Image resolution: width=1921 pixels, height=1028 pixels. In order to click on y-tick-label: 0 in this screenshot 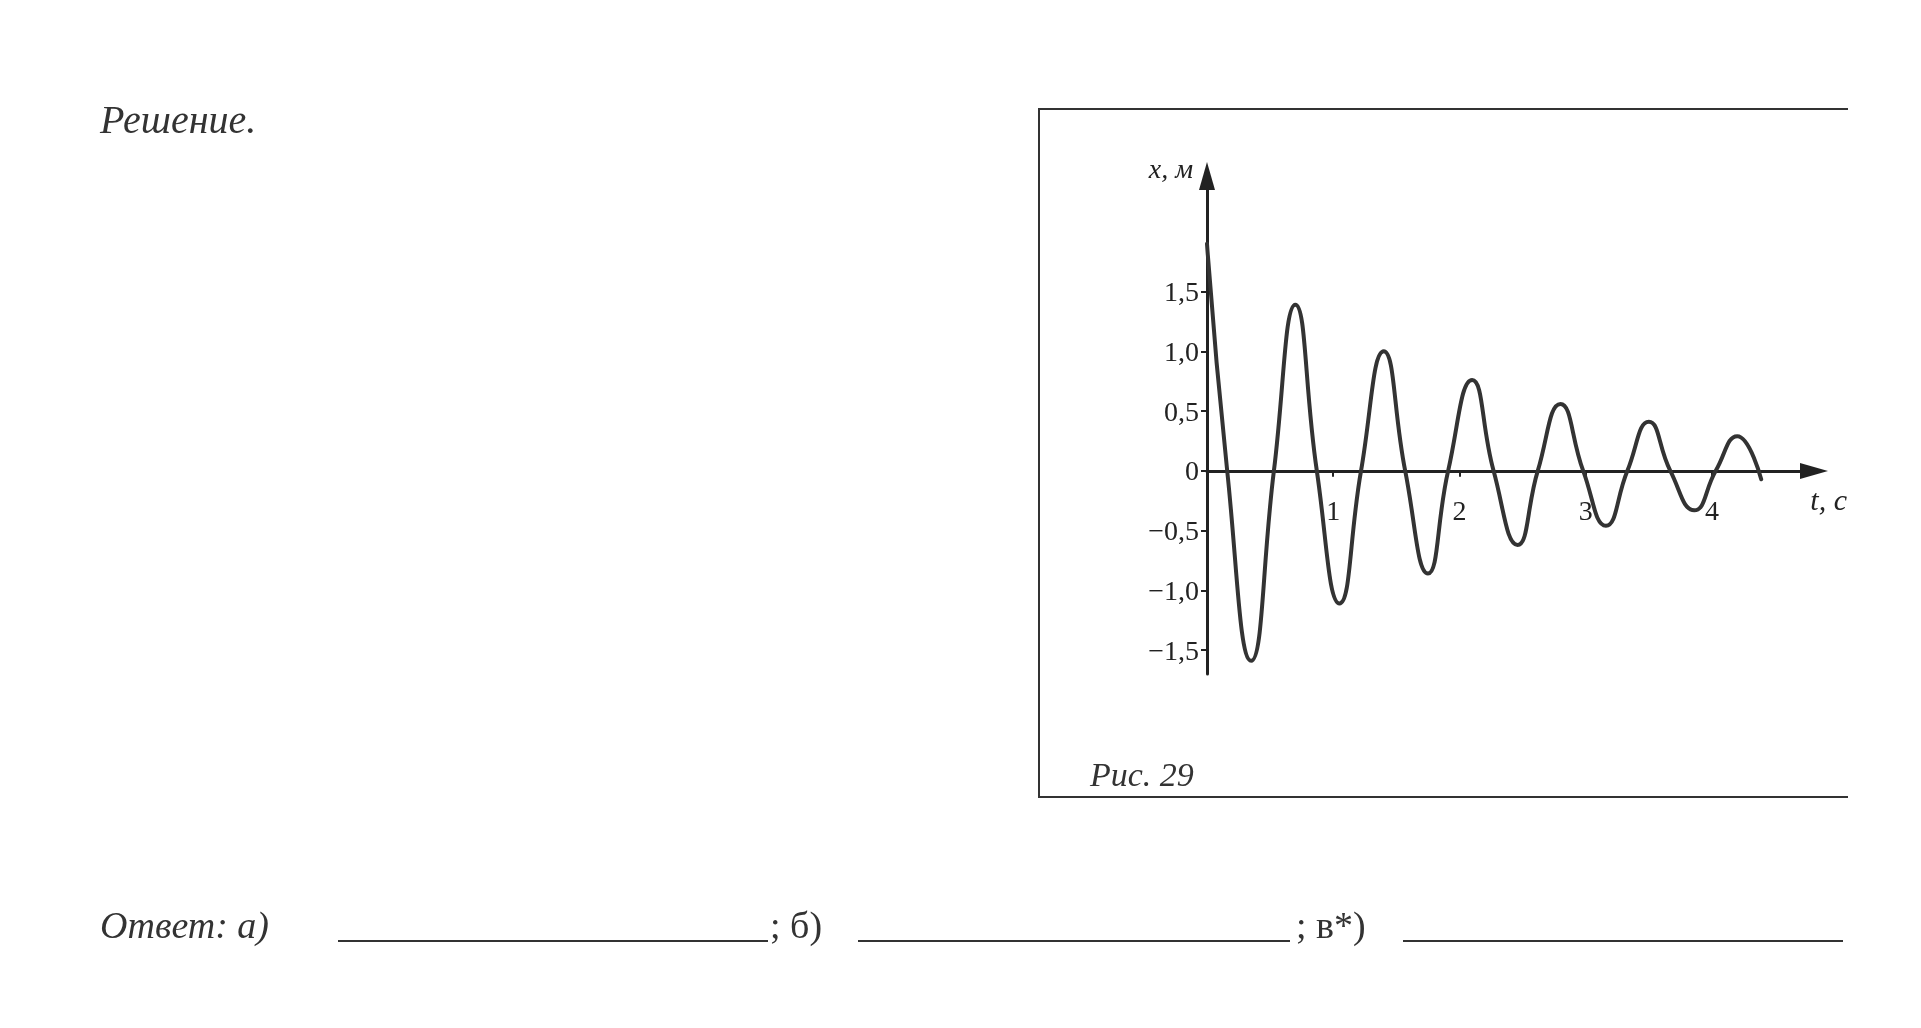, I will do `click(1192, 471)`.